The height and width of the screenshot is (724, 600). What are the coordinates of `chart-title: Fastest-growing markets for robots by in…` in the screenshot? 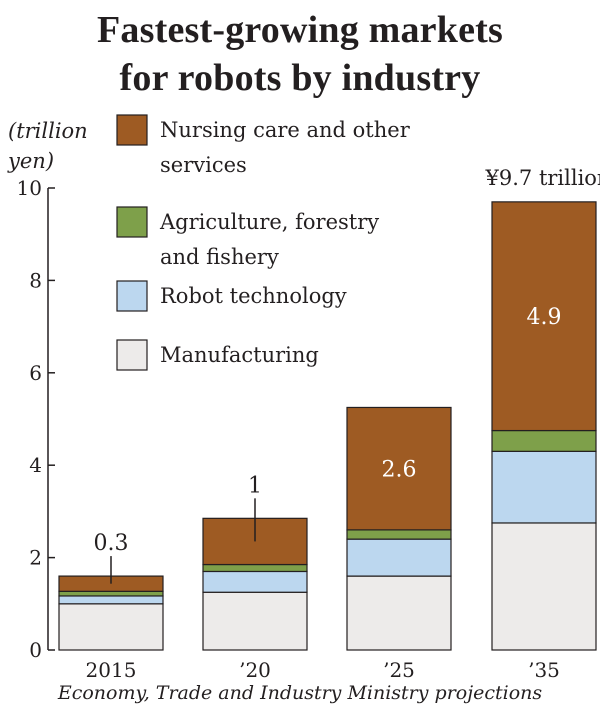 It's located at (300, 54).